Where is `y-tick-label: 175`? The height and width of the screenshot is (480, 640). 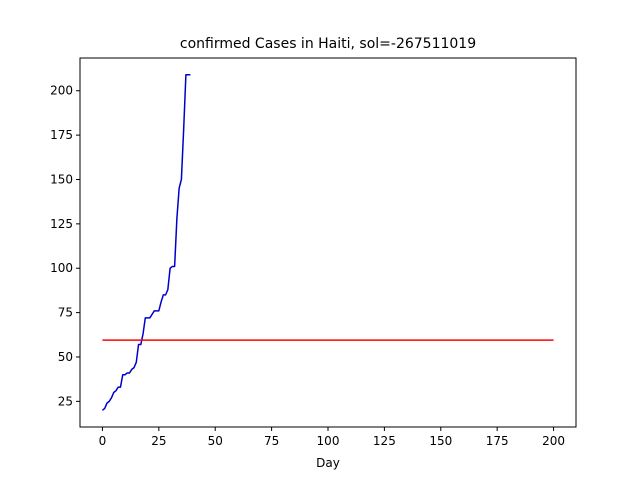 y-tick-label: 175 is located at coordinates (61, 135).